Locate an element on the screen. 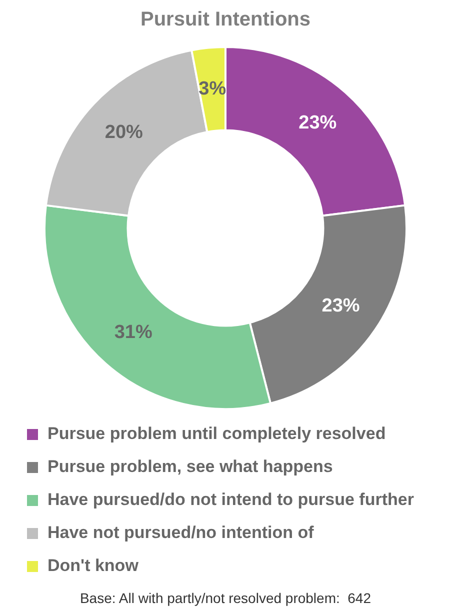  text: Base: All with partly/not resolved problem: 642 is located at coordinates (225, 598).